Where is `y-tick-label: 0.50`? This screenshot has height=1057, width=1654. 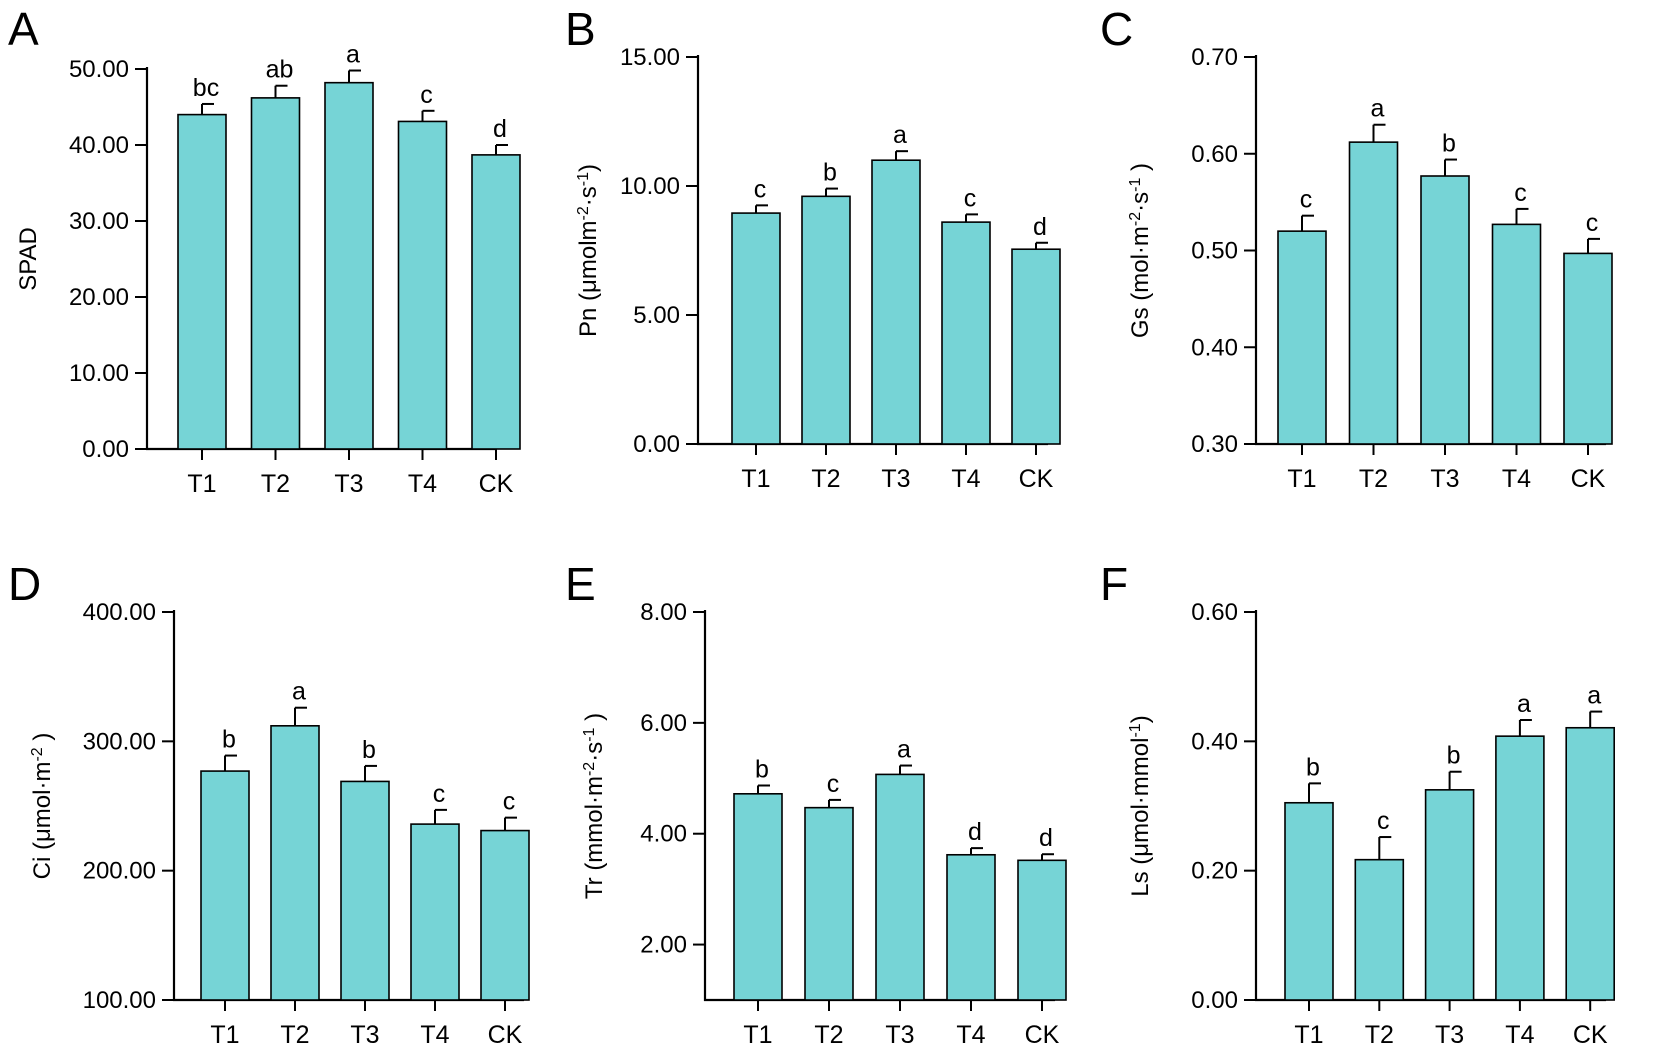 y-tick-label: 0.50 is located at coordinates (1214, 251).